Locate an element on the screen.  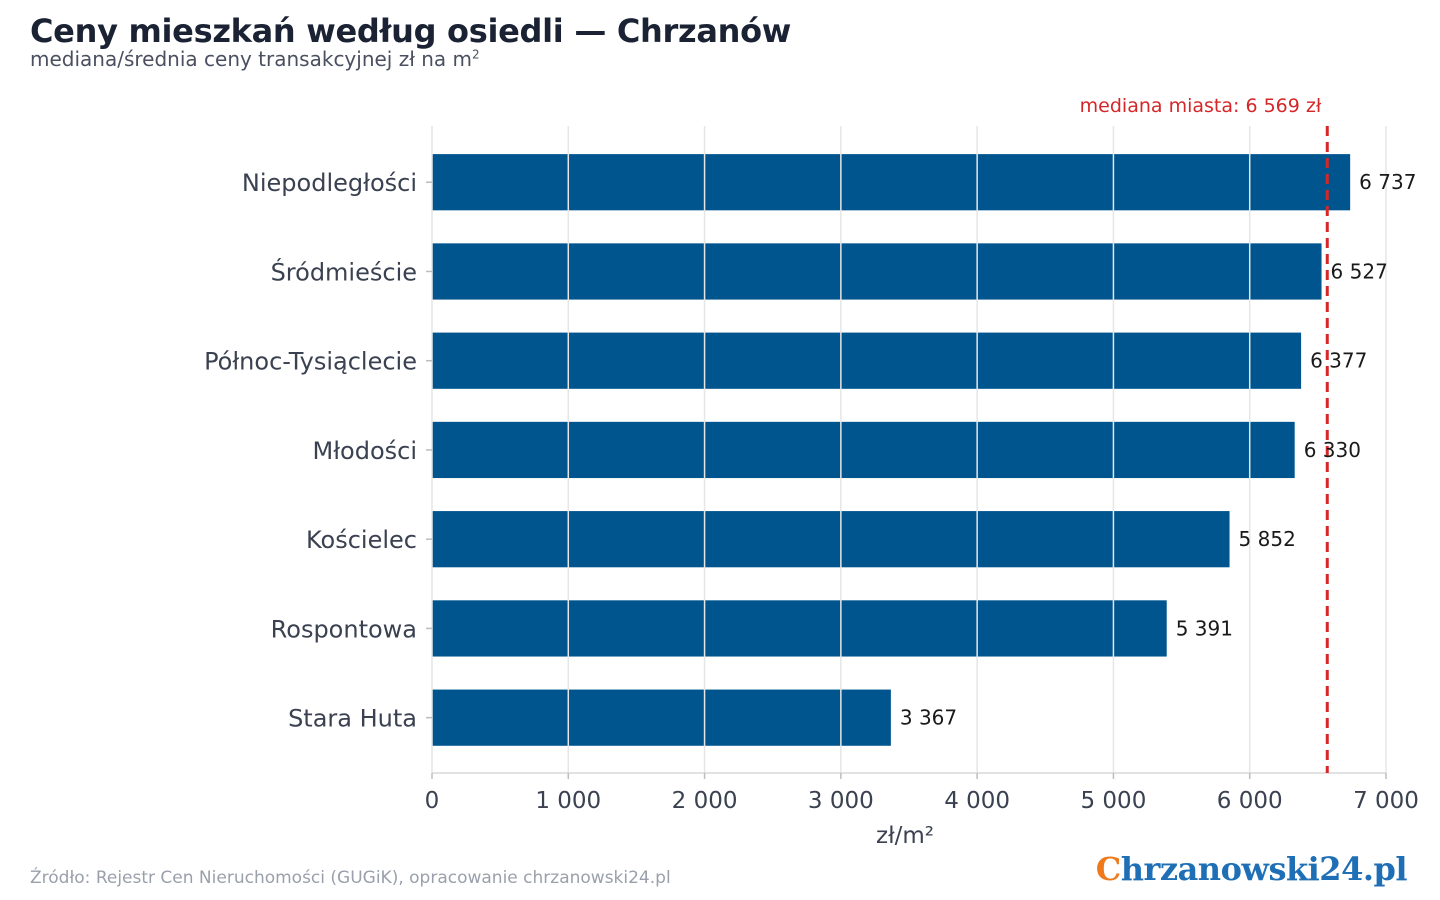
x-tick-label: 2 000 is located at coordinates (705, 801).